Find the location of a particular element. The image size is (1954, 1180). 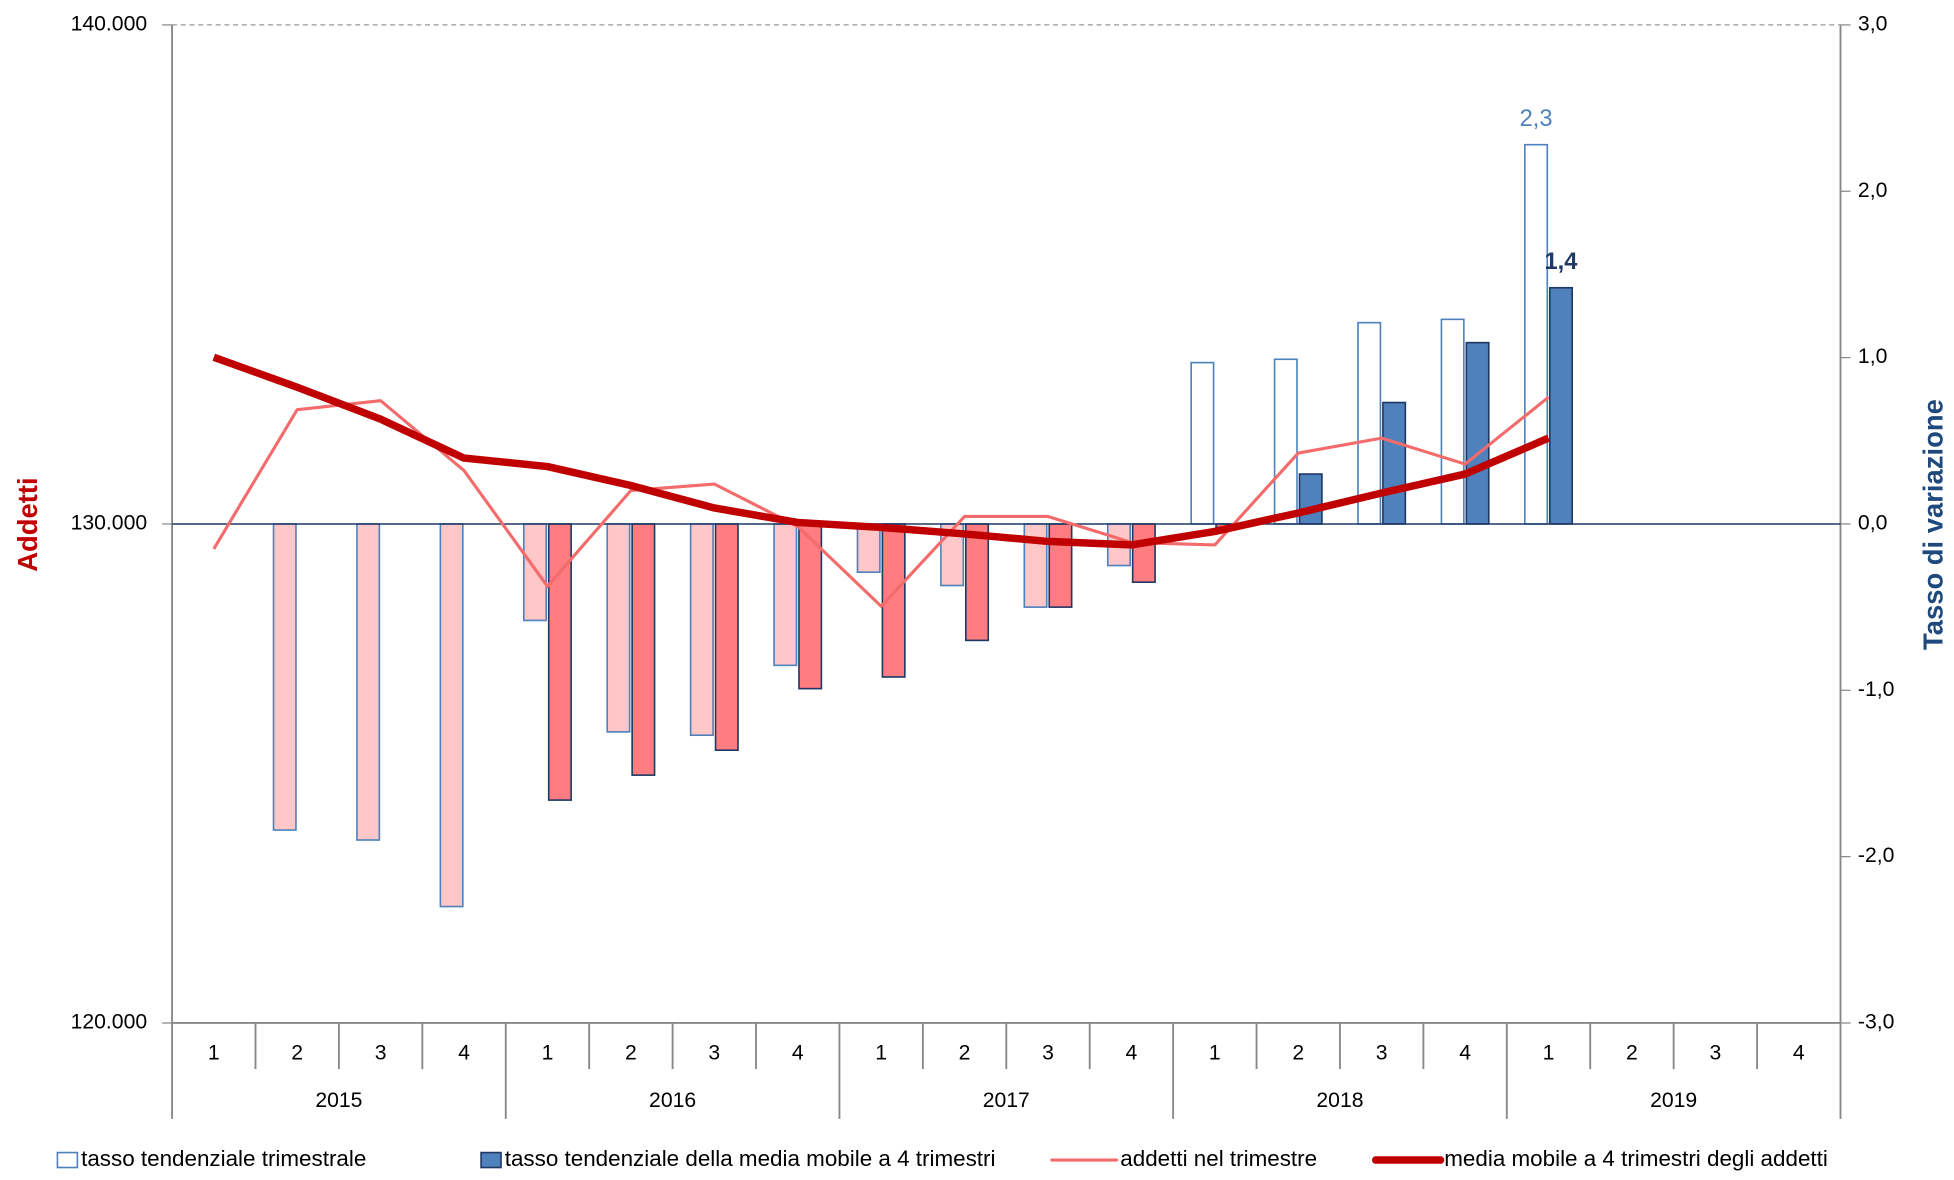

legend-label: tasso tendenziale trimestrale is located at coordinates (223, 1158).